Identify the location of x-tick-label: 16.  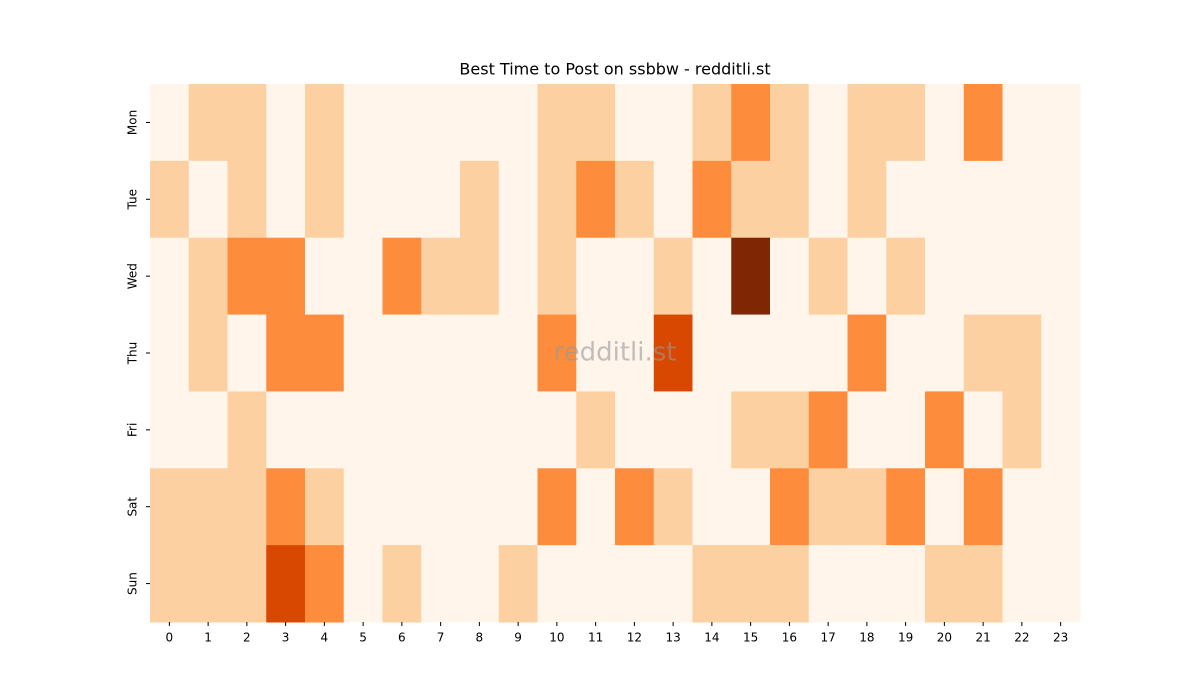
(789, 638).